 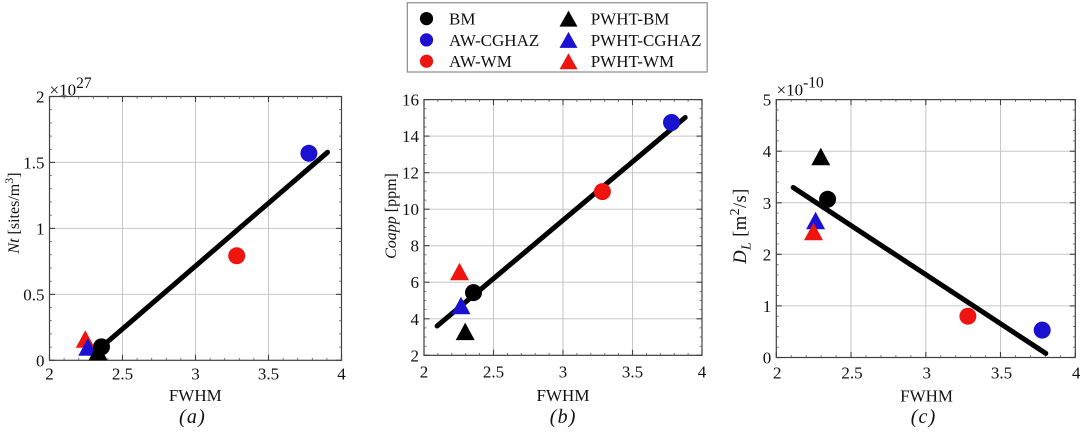 What do you see at coordinates (632, 61) in the screenshot?
I see `svg-text: PWHT-WM` at bounding box center [632, 61].